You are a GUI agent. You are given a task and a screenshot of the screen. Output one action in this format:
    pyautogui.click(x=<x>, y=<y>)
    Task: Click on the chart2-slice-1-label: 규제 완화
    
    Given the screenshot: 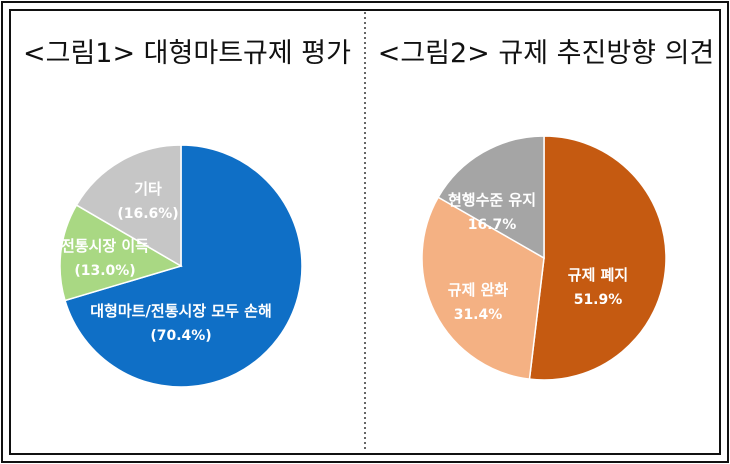 What is the action you would take?
    pyautogui.click(x=478, y=290)
    